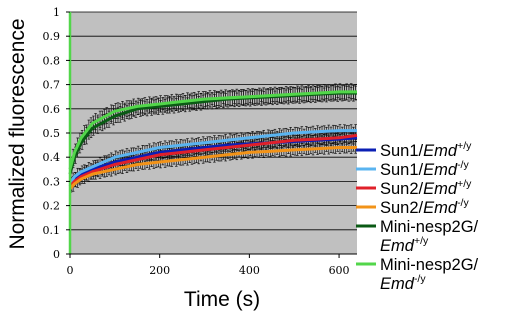  I want to click on legend-label: Sun1/Emd-/y, so click(424, 169).